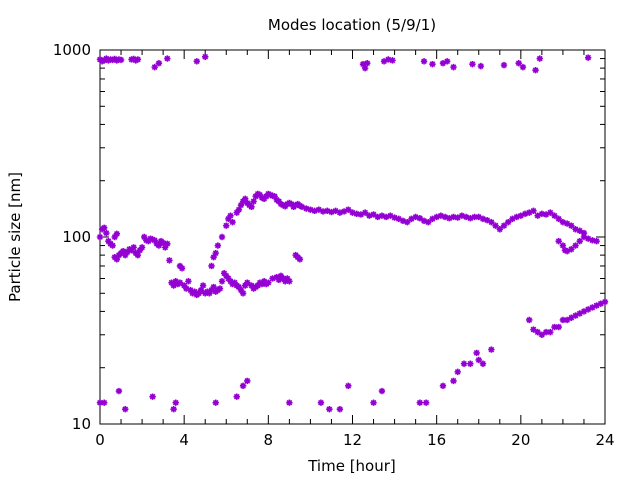  I want to click on x-tick-label: 12, so click(352, 440).